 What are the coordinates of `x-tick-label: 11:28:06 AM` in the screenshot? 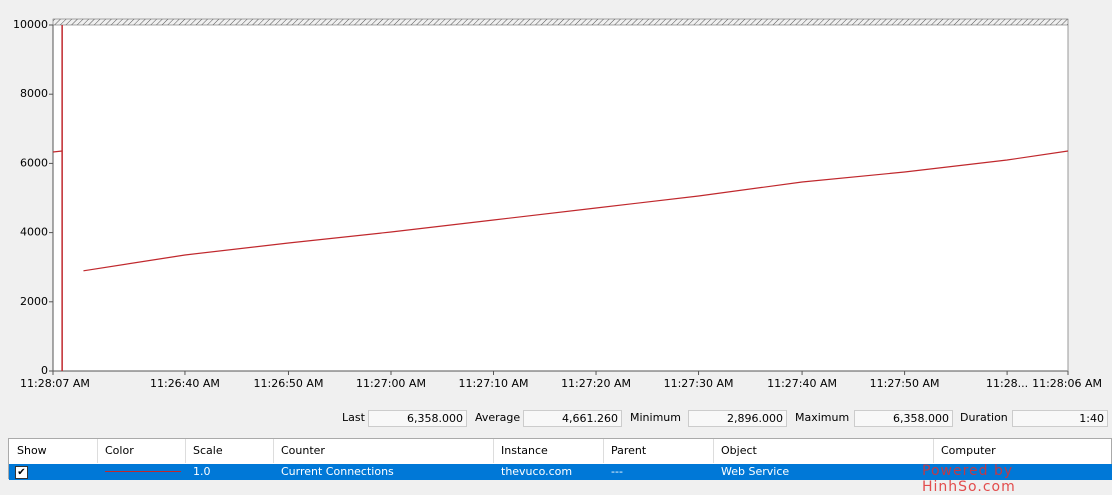 It's located at (1067, 383).